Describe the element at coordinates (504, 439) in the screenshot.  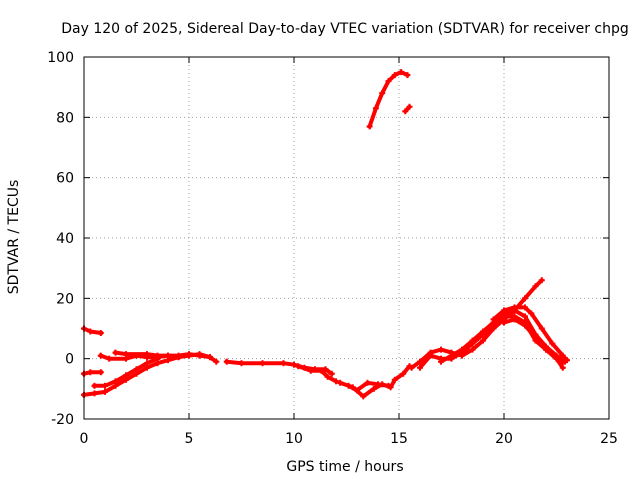
I see `x-tick-label: 20` at that location.